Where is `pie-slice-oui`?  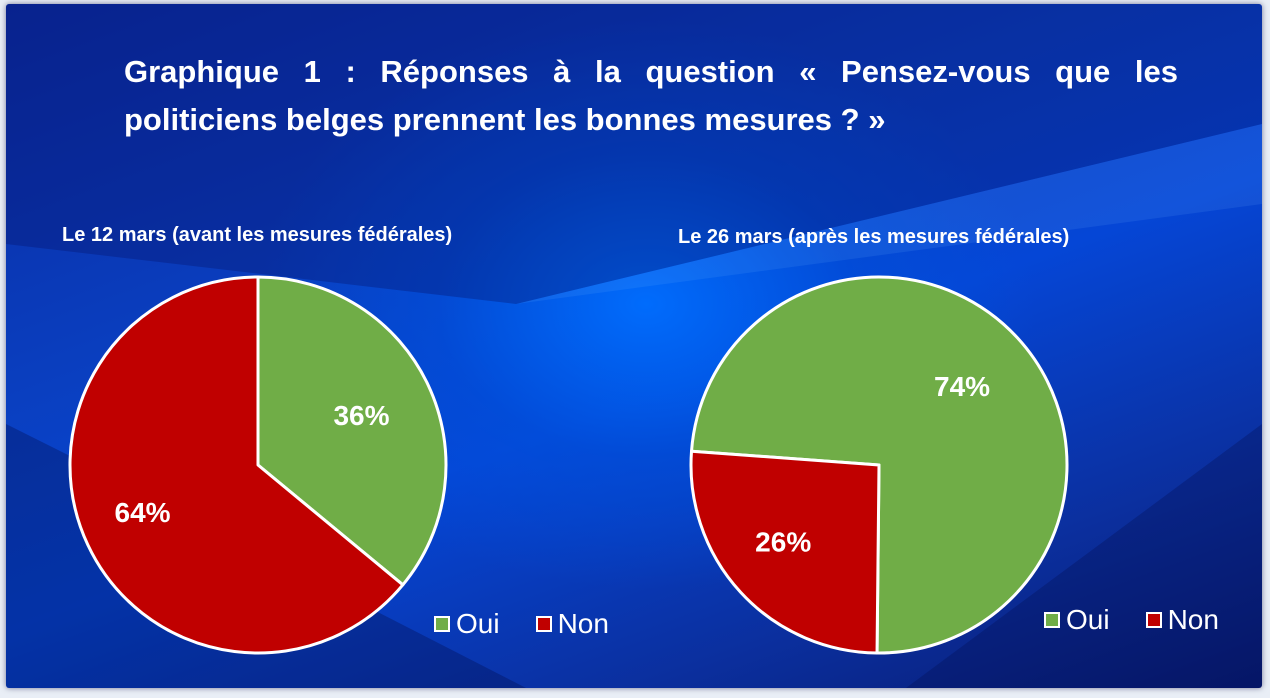 pie-slice-oui is located at coordinates (352, 431).